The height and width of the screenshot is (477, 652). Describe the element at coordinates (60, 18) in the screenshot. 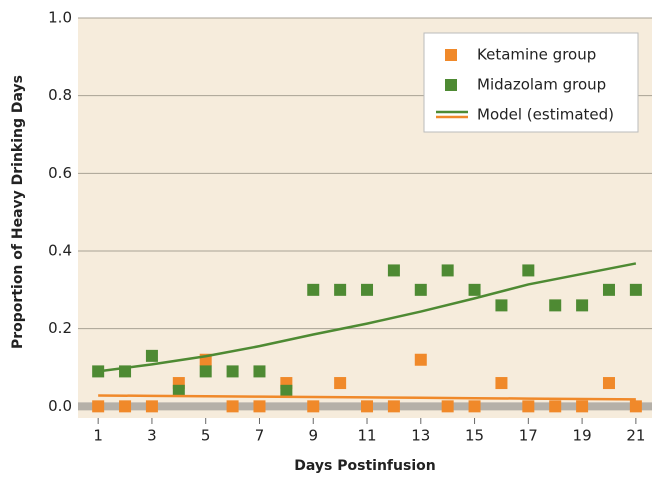

I see `y-tick-label: 1.0` at that location.